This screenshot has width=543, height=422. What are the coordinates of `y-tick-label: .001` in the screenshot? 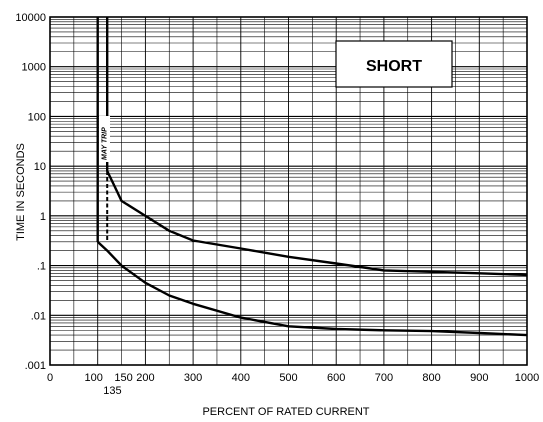 It's located at (35, 366).